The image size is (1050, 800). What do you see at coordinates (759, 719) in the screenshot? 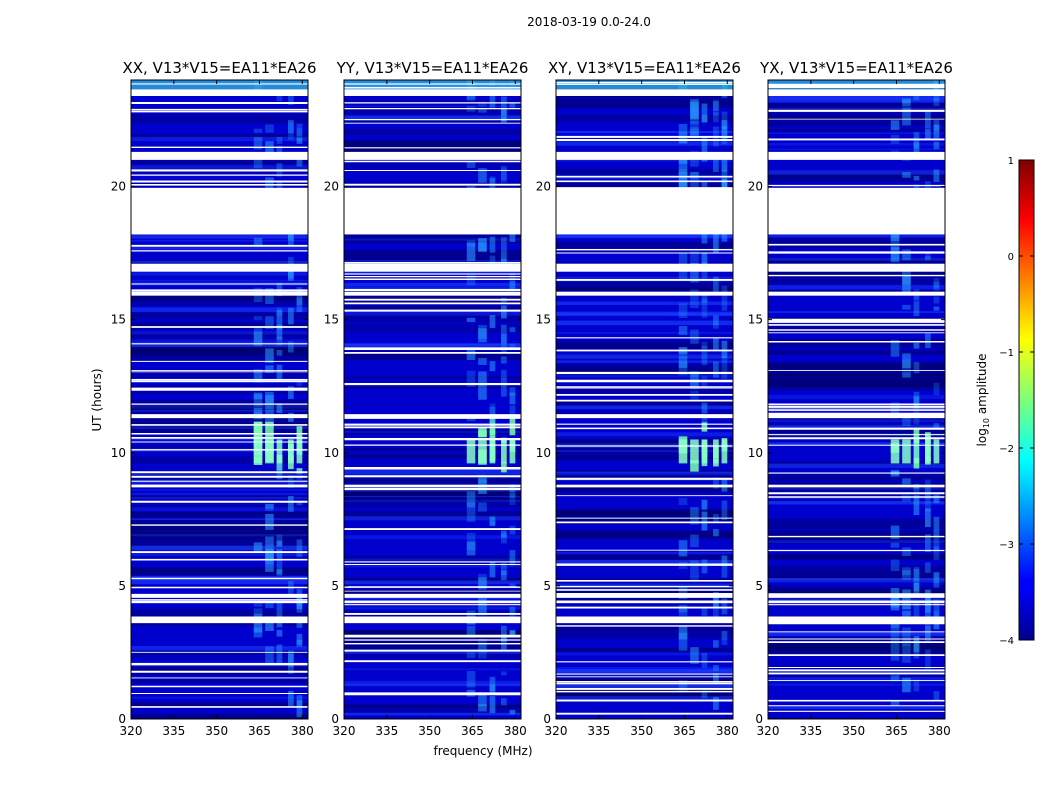
I see `y-tick-label: 0` at bounding box center [759, 719].